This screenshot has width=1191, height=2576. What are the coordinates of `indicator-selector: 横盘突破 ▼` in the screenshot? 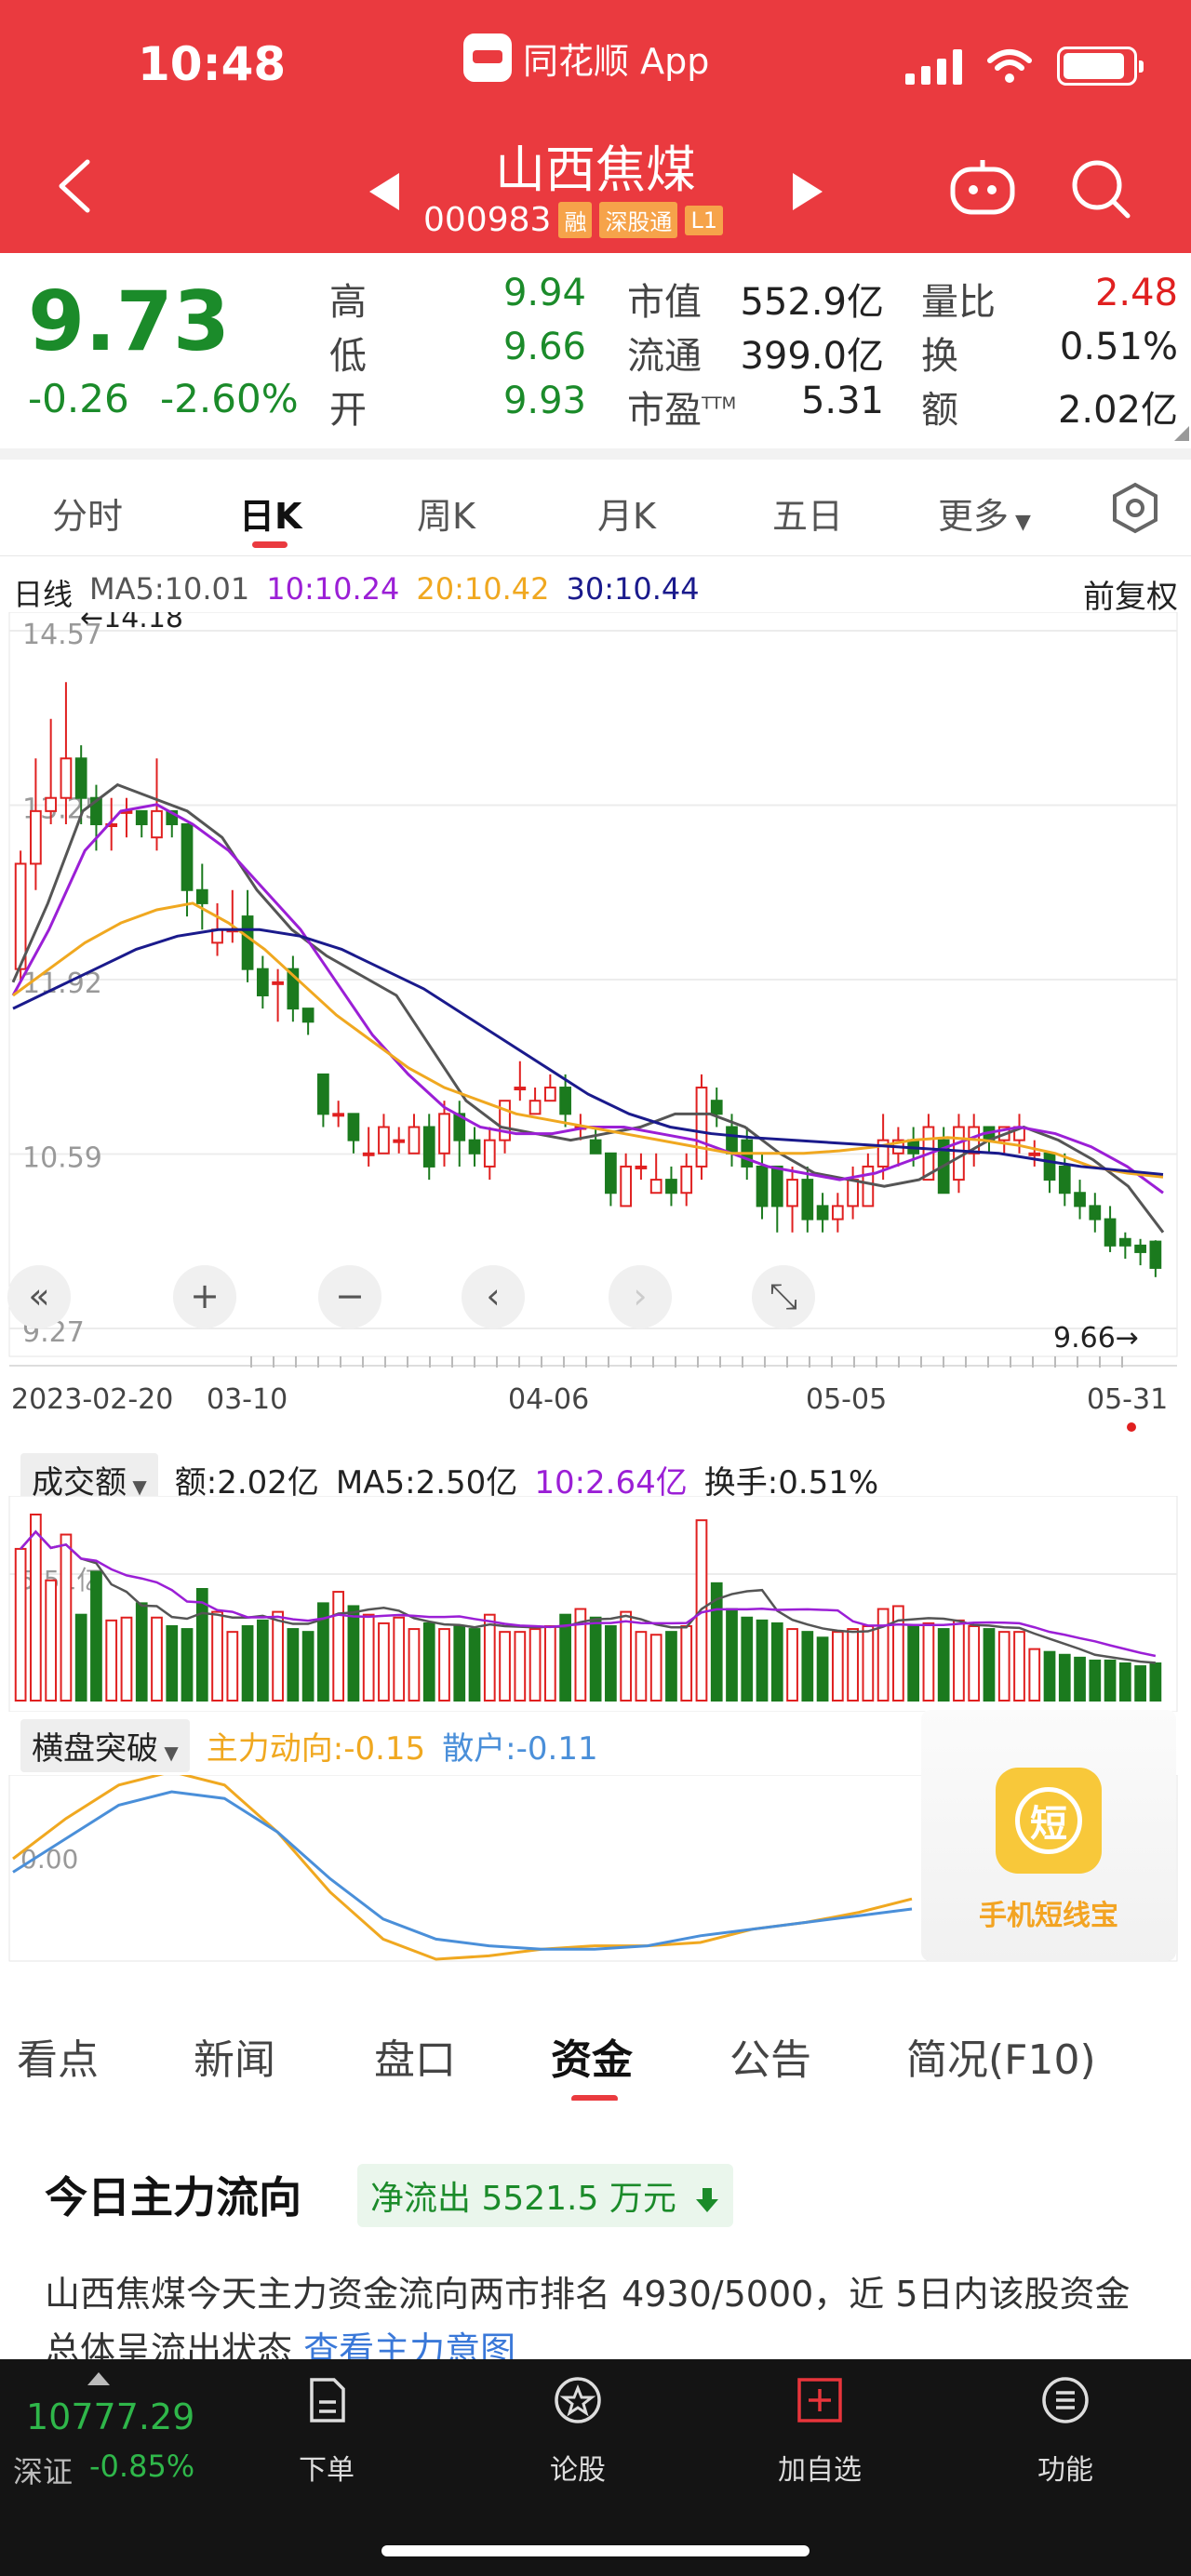 It's located at (105, 1745).